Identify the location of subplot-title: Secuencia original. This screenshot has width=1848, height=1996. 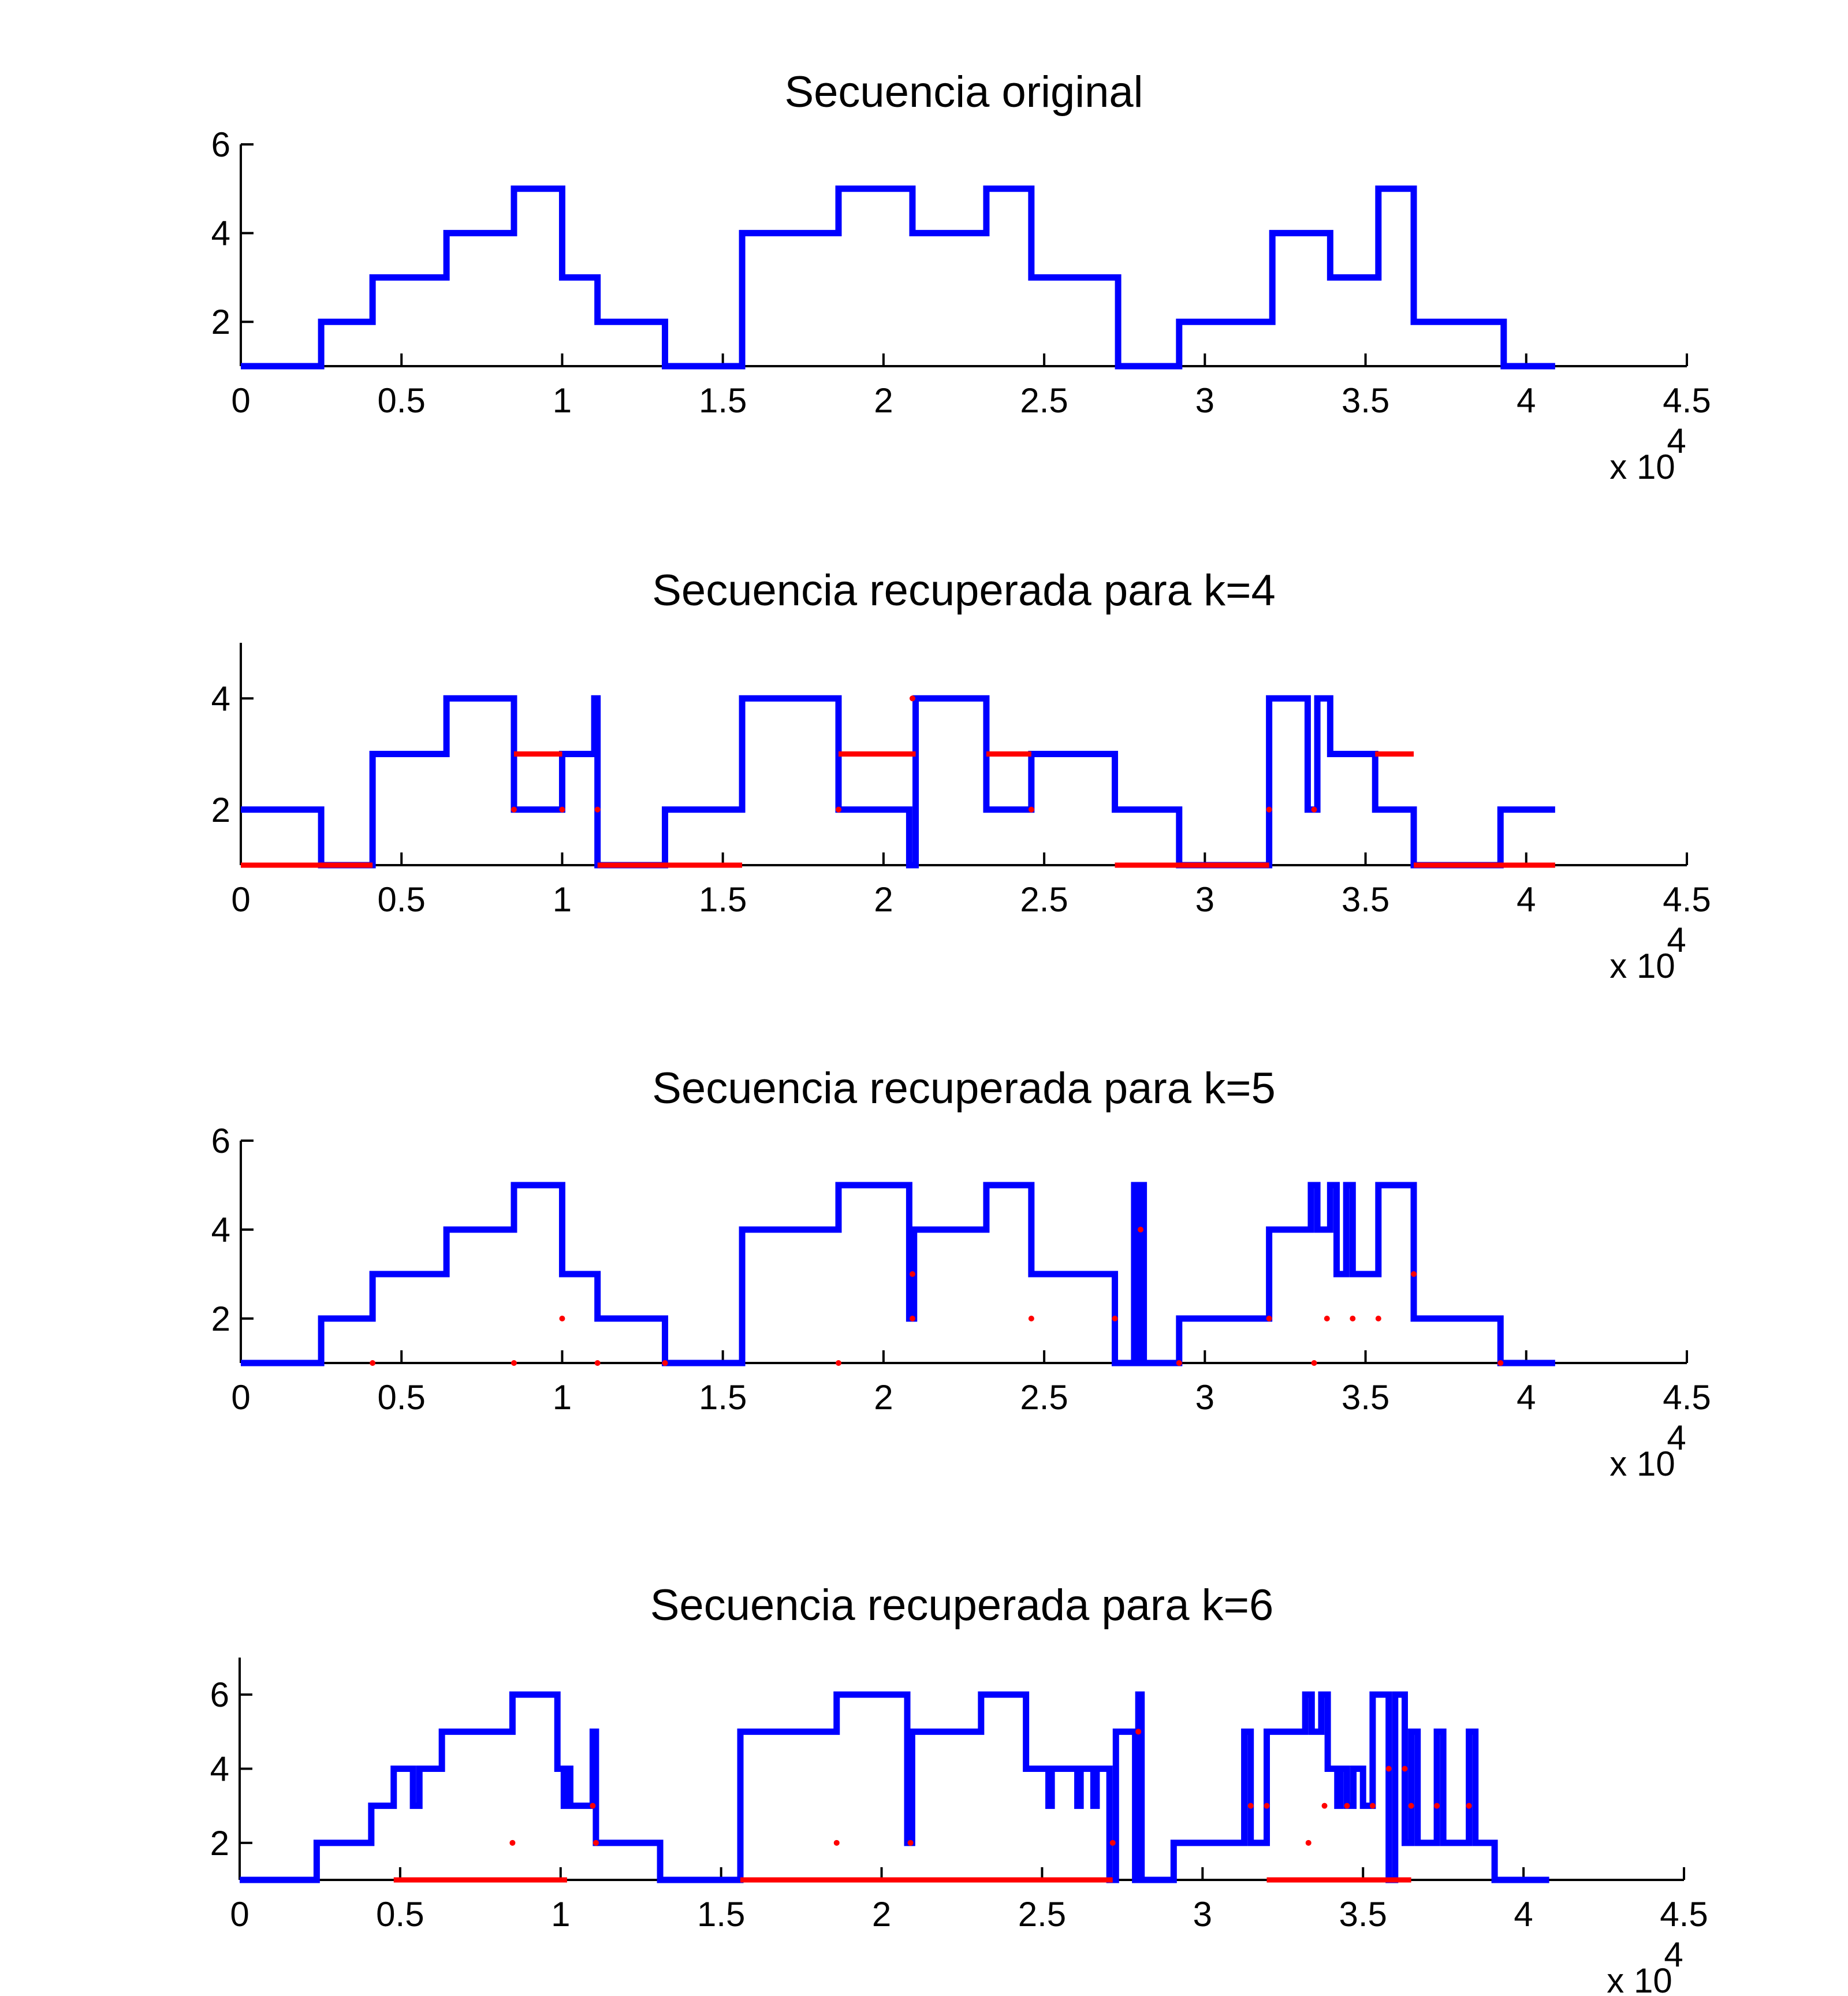
(963, 92).